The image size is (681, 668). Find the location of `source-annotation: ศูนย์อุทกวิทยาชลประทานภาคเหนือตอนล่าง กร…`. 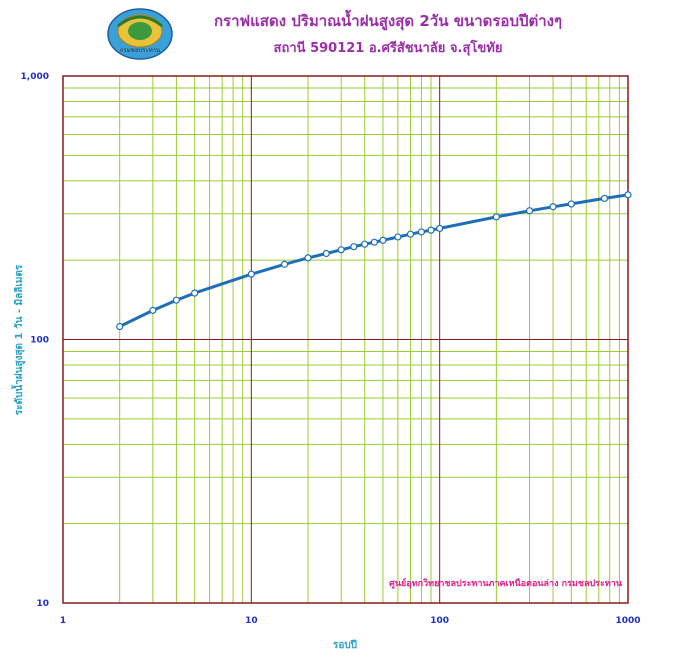

source-annotation: ศูนย์อุทกวิทยาชลประทานภาคเหนือตอนล่าง กร… is located at coordinates (506, 583).